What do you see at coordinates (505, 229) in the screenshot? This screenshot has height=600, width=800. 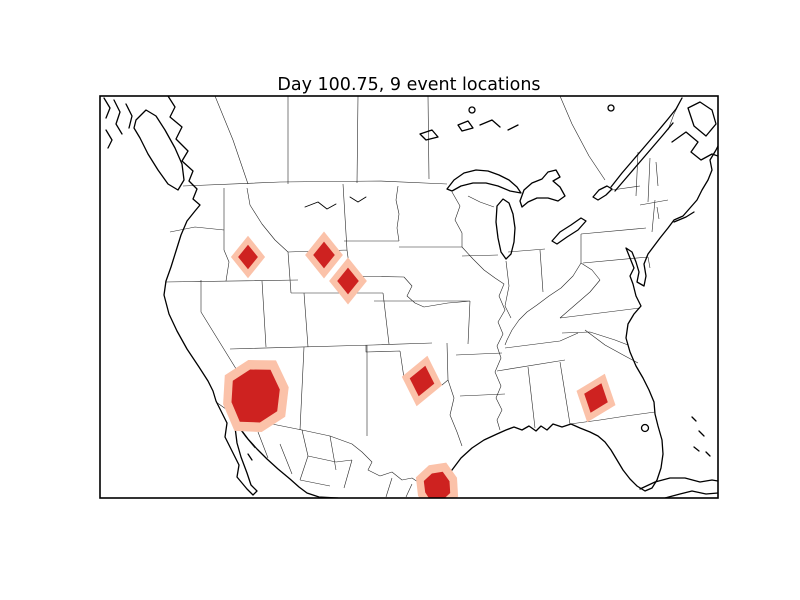 I see `lake-michigan` at bounding box center [505, 229].